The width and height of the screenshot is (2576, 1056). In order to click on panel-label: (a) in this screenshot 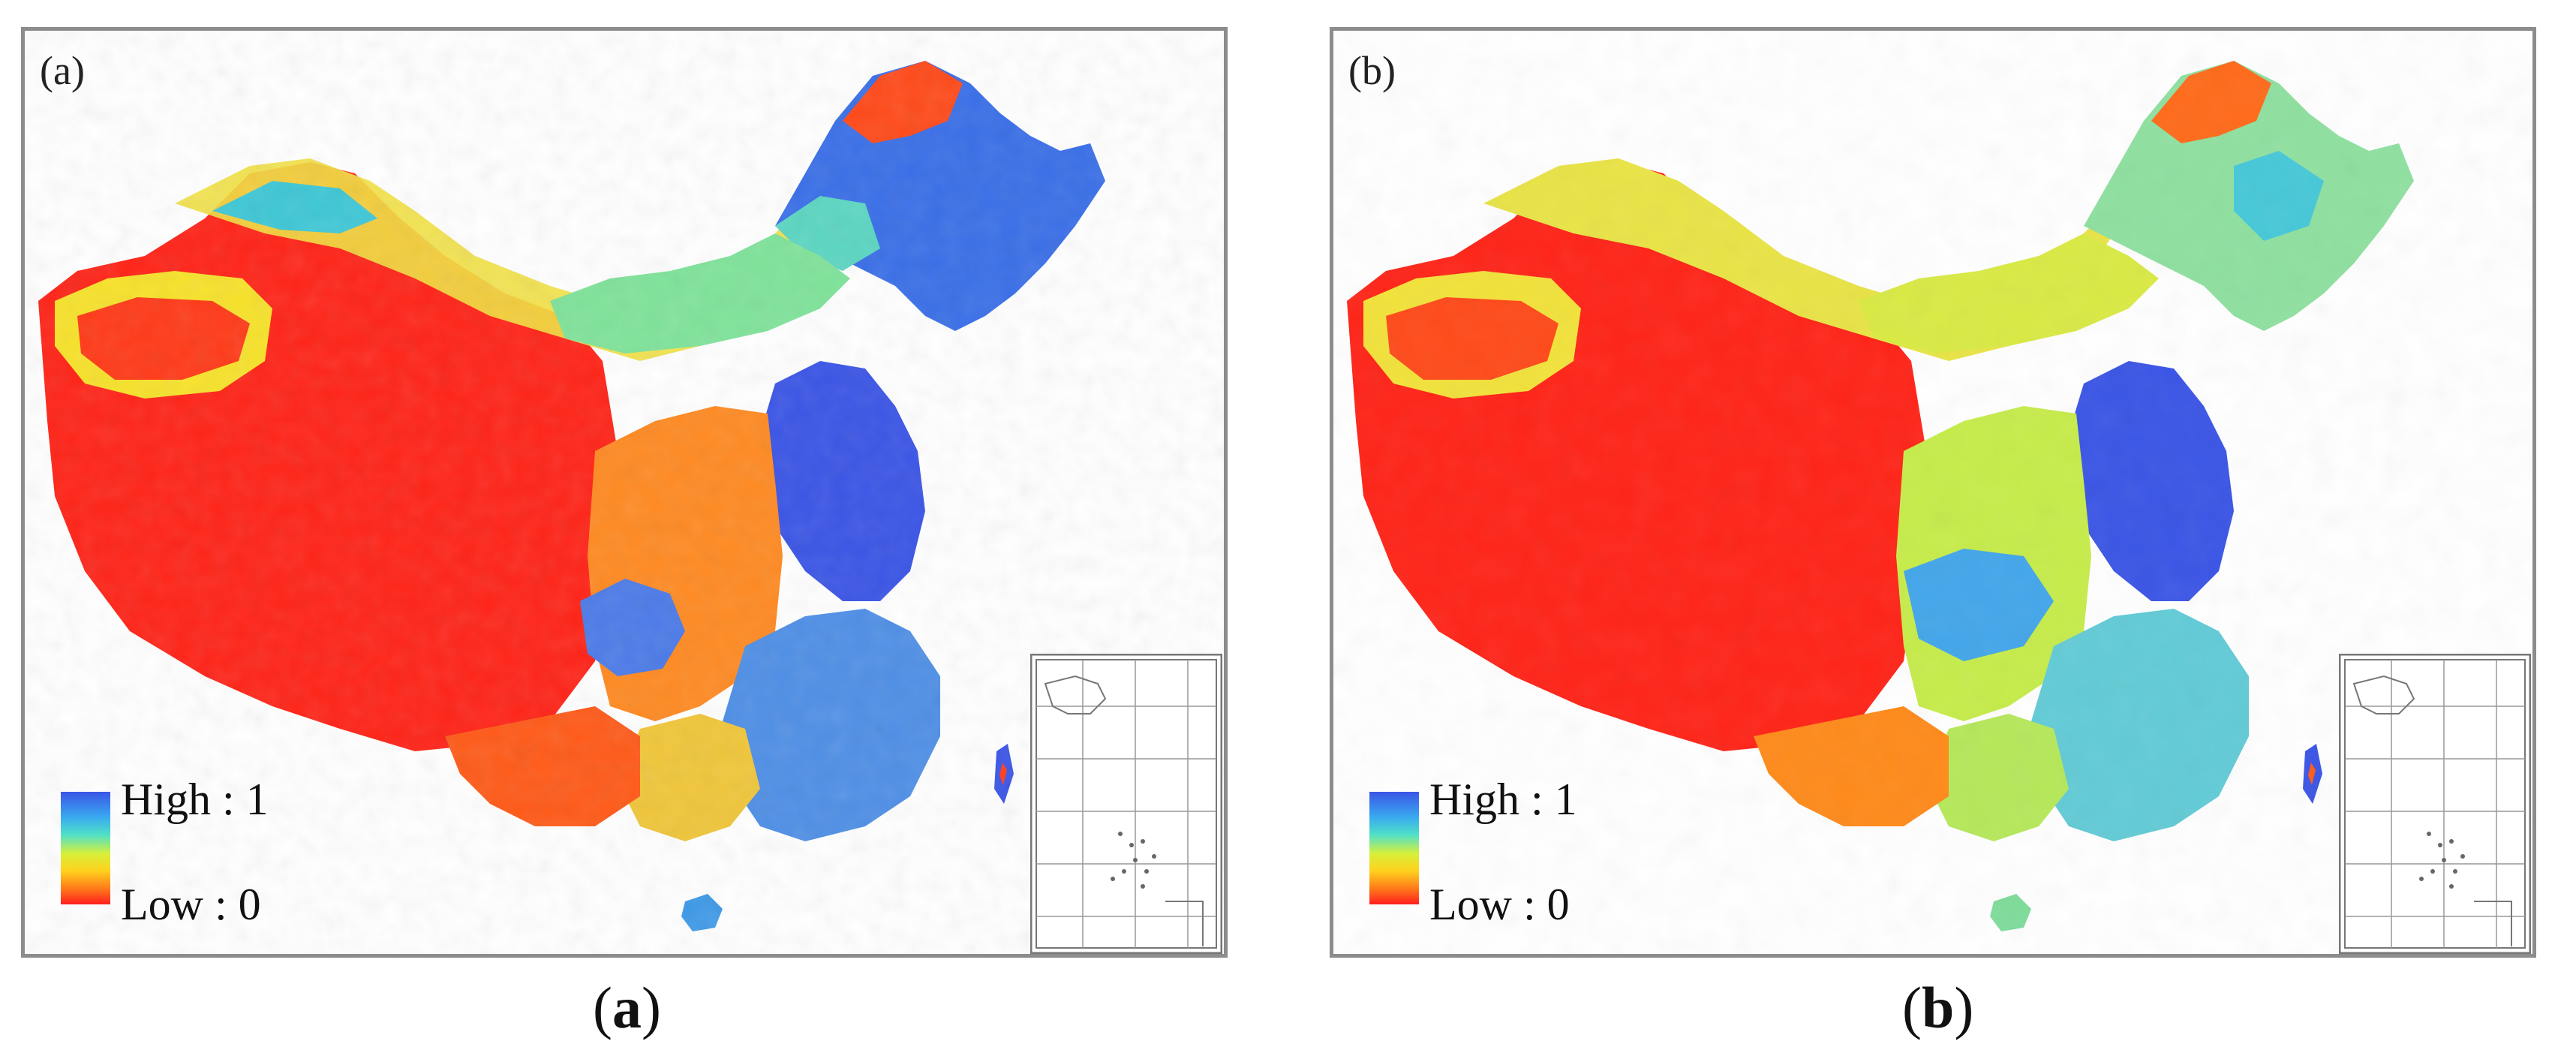, I will do `click(62, 70)`.